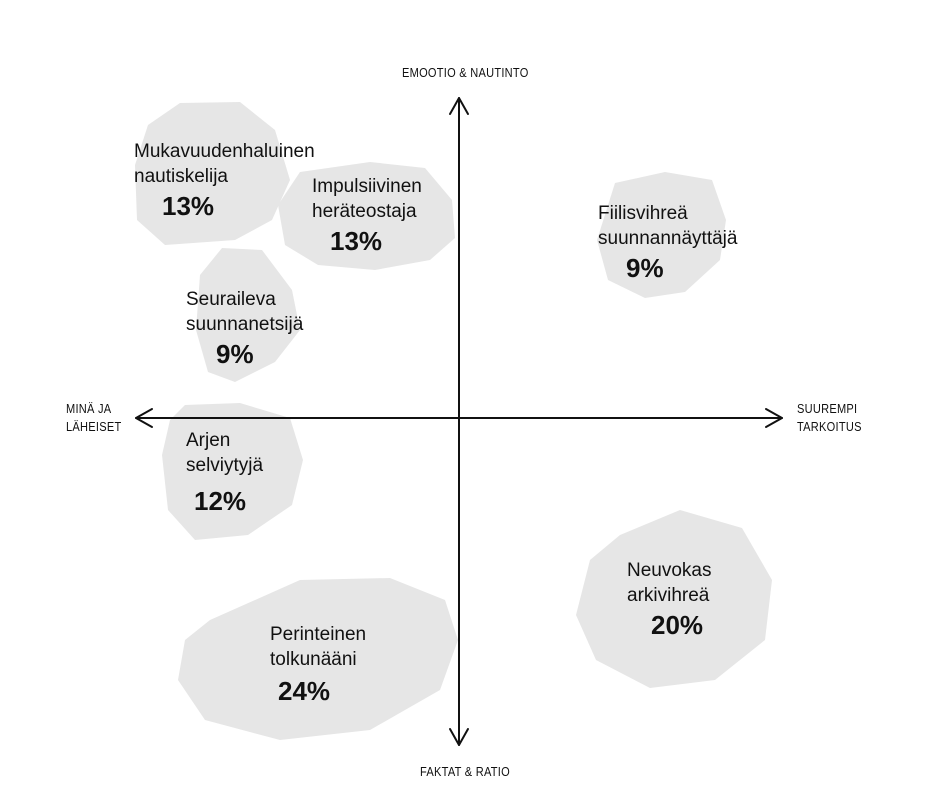 This screenshot has width=930, height=808. What do you see at coordinates (304, 691) in the screenshot?
I see `segment-percent: 24%` at bounding box center [304, 691].